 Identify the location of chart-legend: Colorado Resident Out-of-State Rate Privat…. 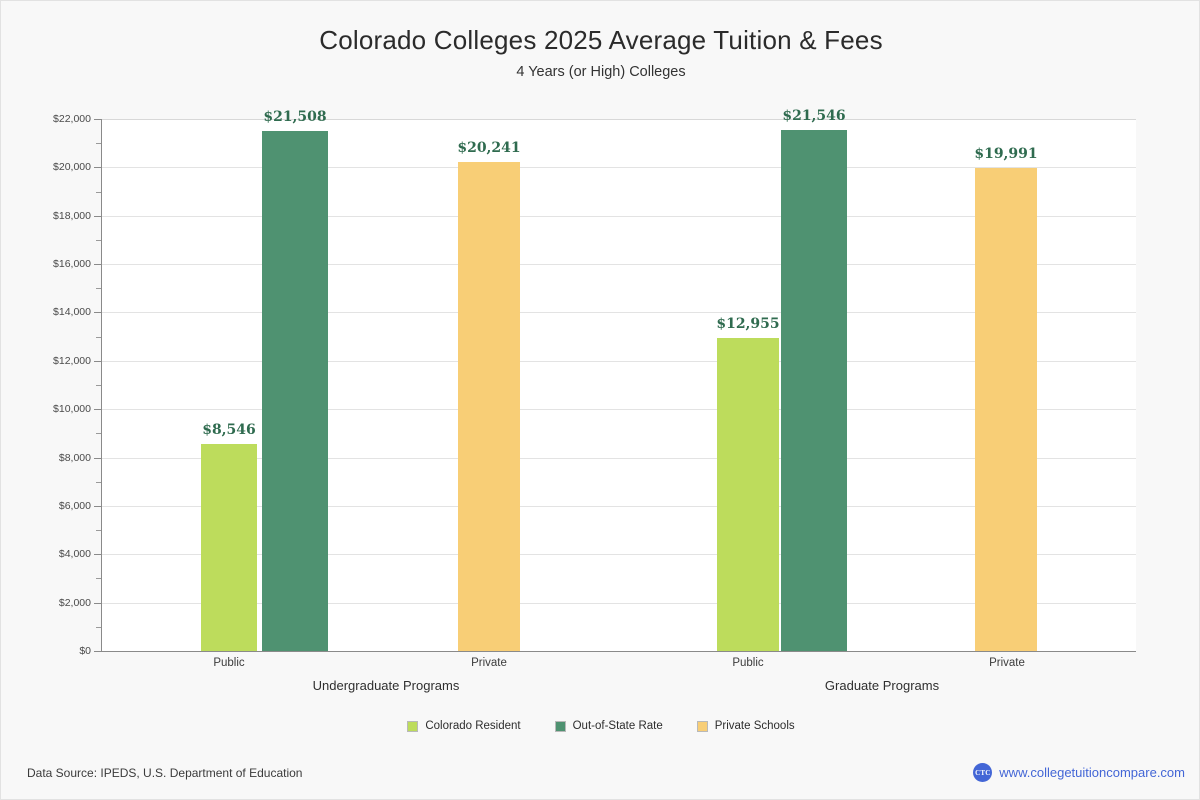
(600, 726).